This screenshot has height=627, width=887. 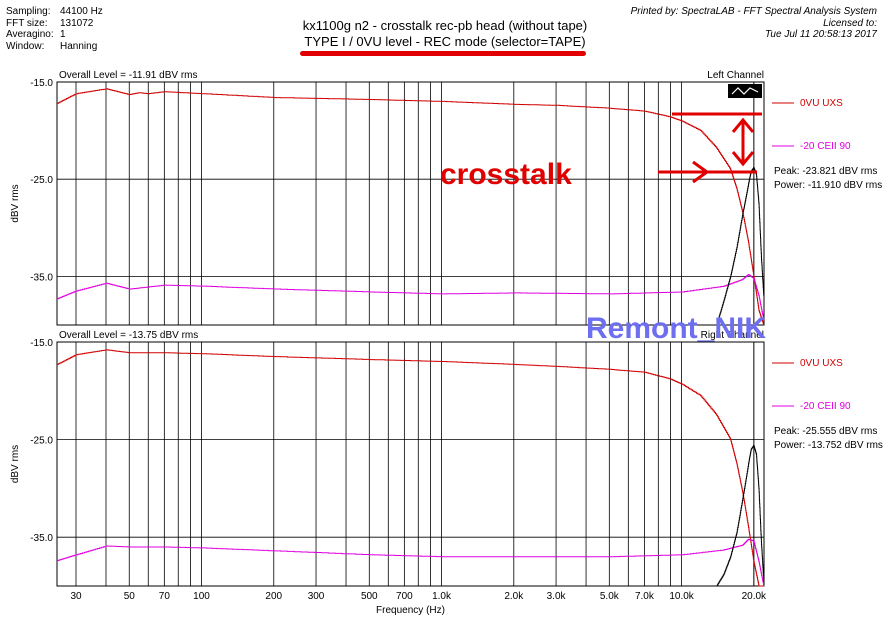 I want to click on x-tick-label: 2.0k, so click(x=514, y=596).